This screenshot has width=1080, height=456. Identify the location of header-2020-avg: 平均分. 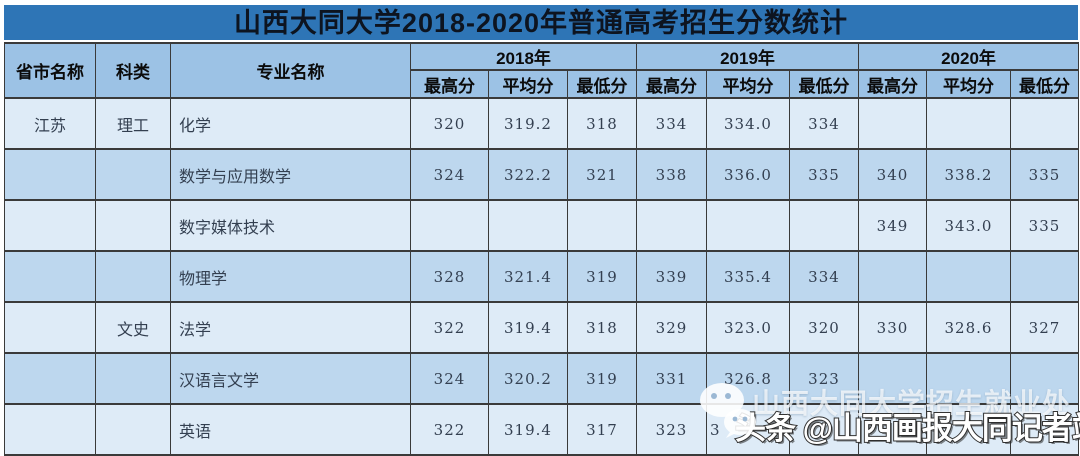
(968, 84).